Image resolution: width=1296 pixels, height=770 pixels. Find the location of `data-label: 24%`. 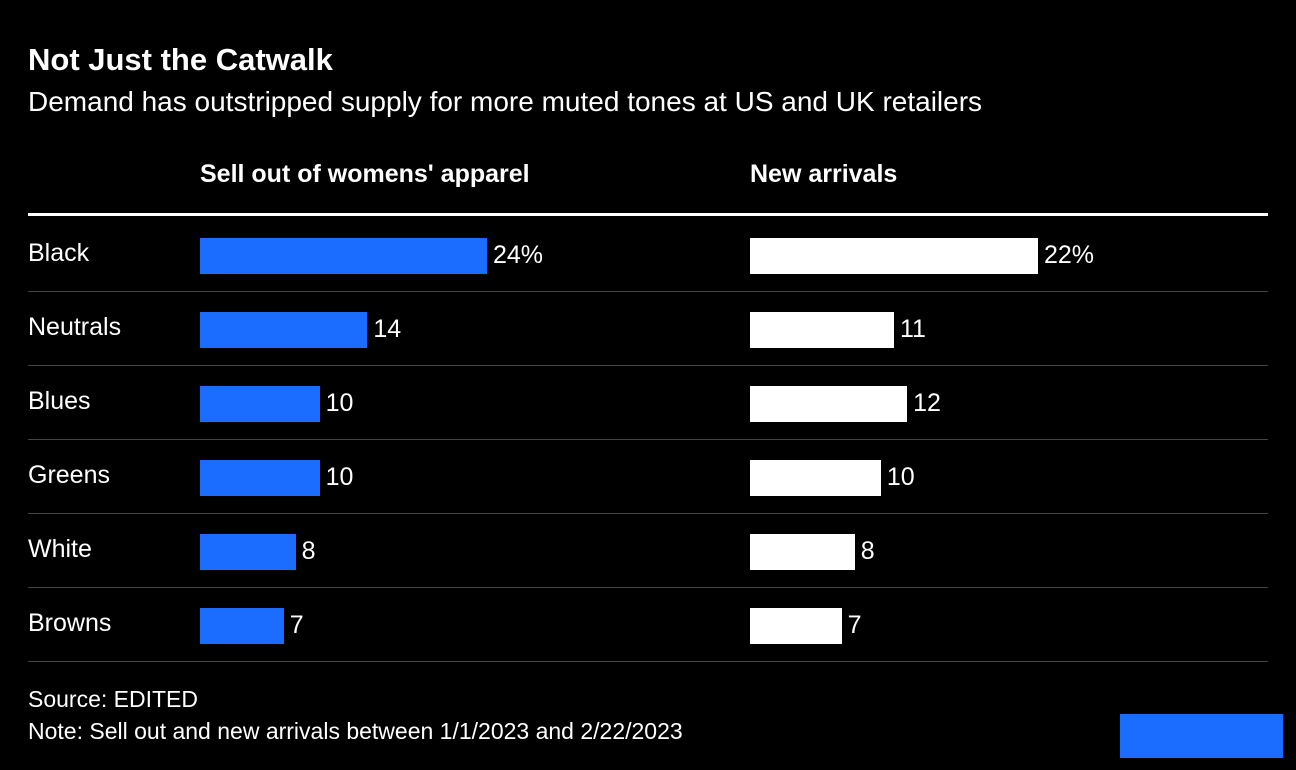

data-label: 24% is located at coordinates (518, 255).